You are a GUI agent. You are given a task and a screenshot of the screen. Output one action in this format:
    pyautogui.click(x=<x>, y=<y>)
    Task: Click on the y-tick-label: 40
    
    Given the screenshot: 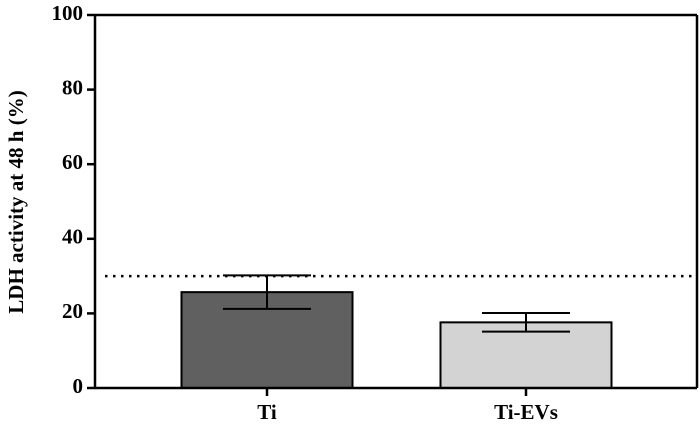 What is the action you would take?
    pyautogui.click(x=72, y=237)
    